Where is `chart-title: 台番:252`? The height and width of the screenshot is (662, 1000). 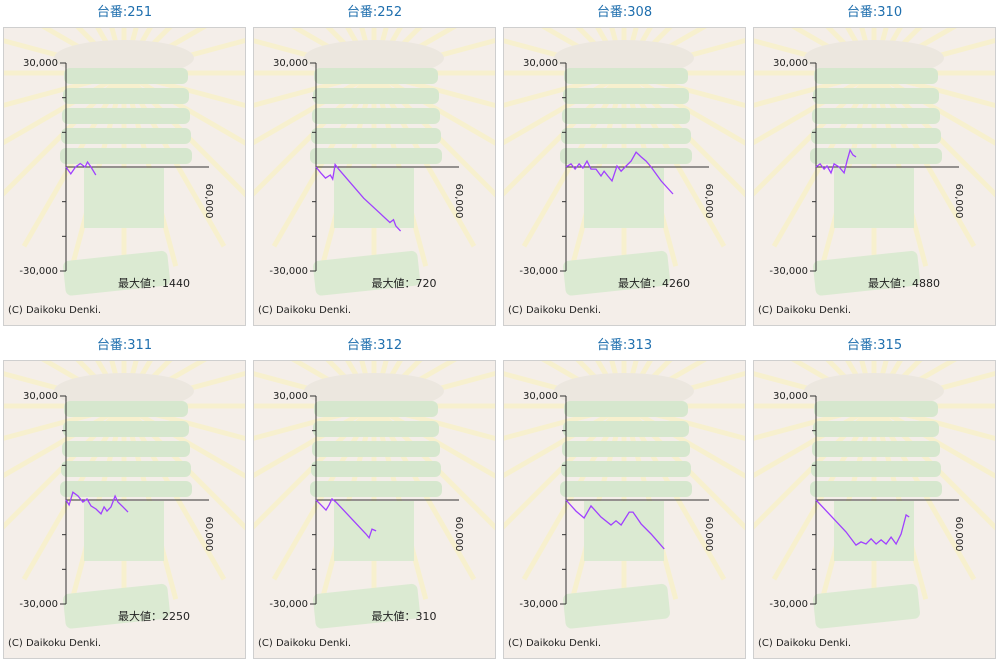 chart-title: 台番:252 is located at coordinates (374, 12).